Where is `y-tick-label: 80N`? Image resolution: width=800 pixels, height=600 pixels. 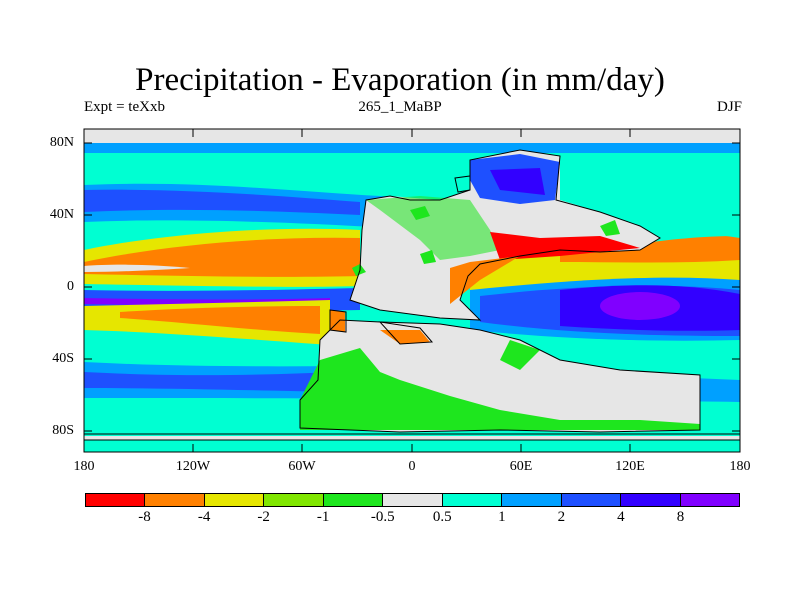 y-tick-label: 80N is located at coordinates (61, 142).